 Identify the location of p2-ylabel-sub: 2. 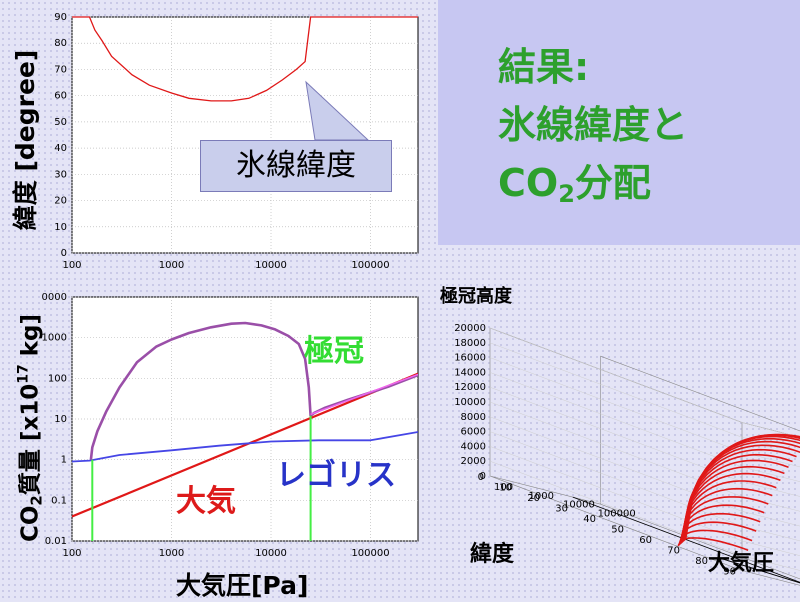
(36, 500).